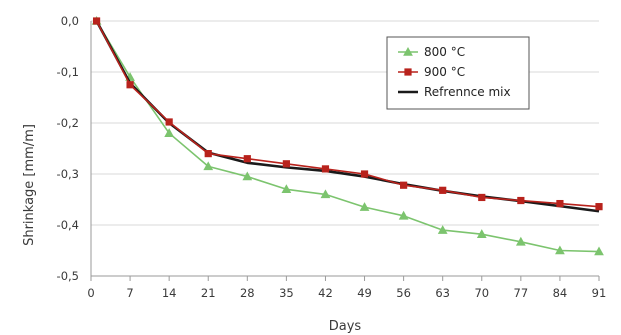  I want to click on x-tick-label: 42, so click(325, 293).